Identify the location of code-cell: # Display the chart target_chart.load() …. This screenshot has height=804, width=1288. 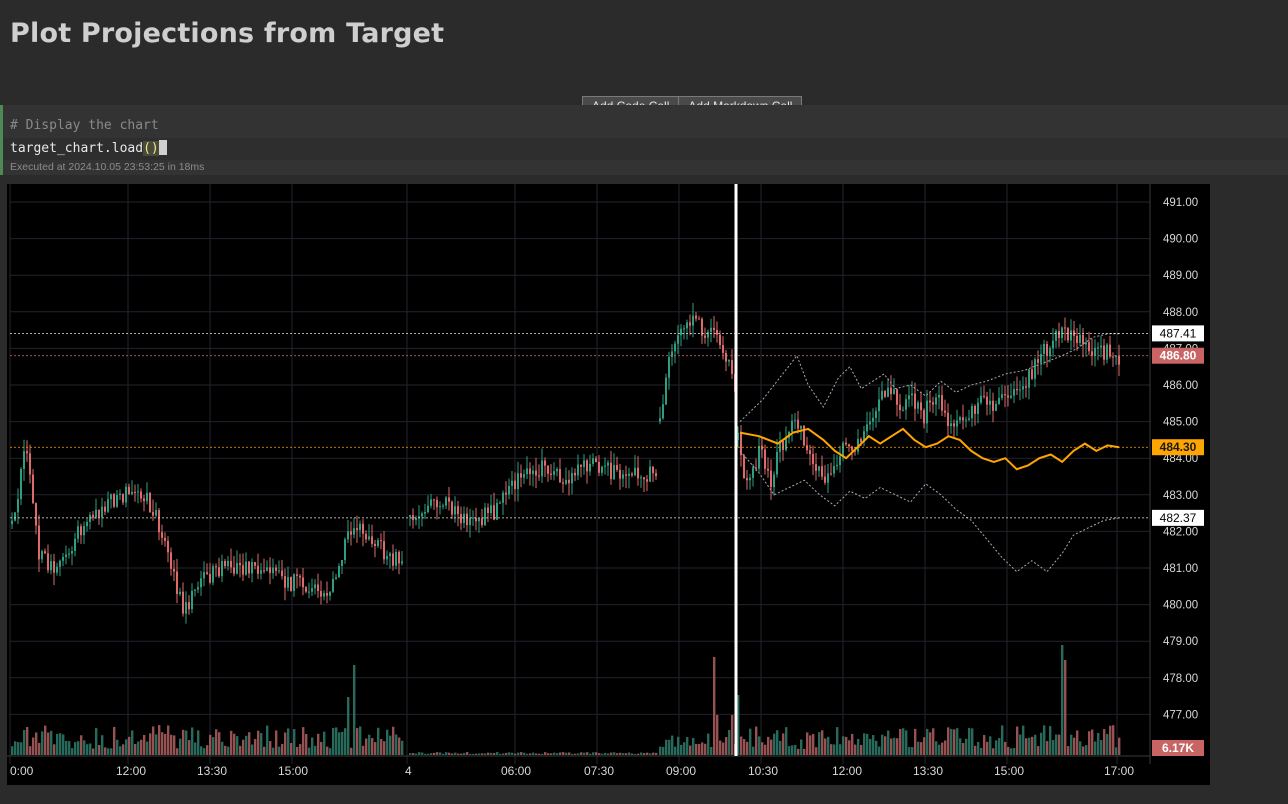
(644, 140).